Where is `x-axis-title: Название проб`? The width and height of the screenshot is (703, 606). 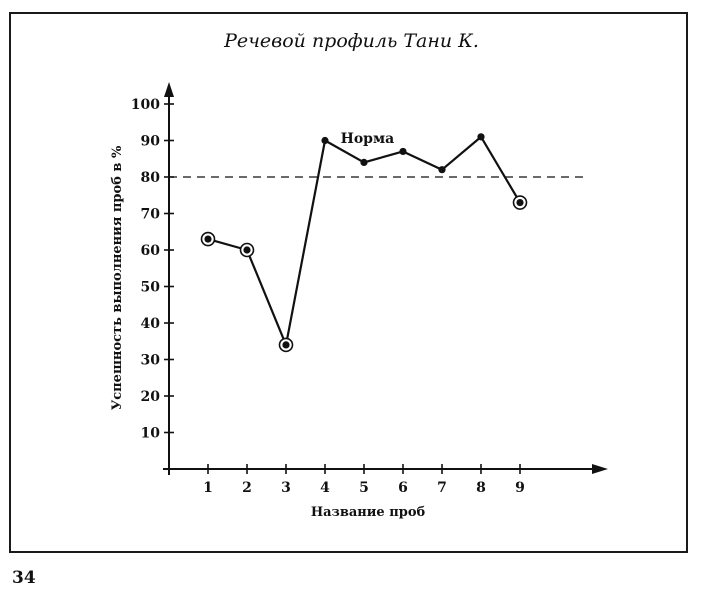
x-axis-title: Название проб is located at coordinates (368, 512).